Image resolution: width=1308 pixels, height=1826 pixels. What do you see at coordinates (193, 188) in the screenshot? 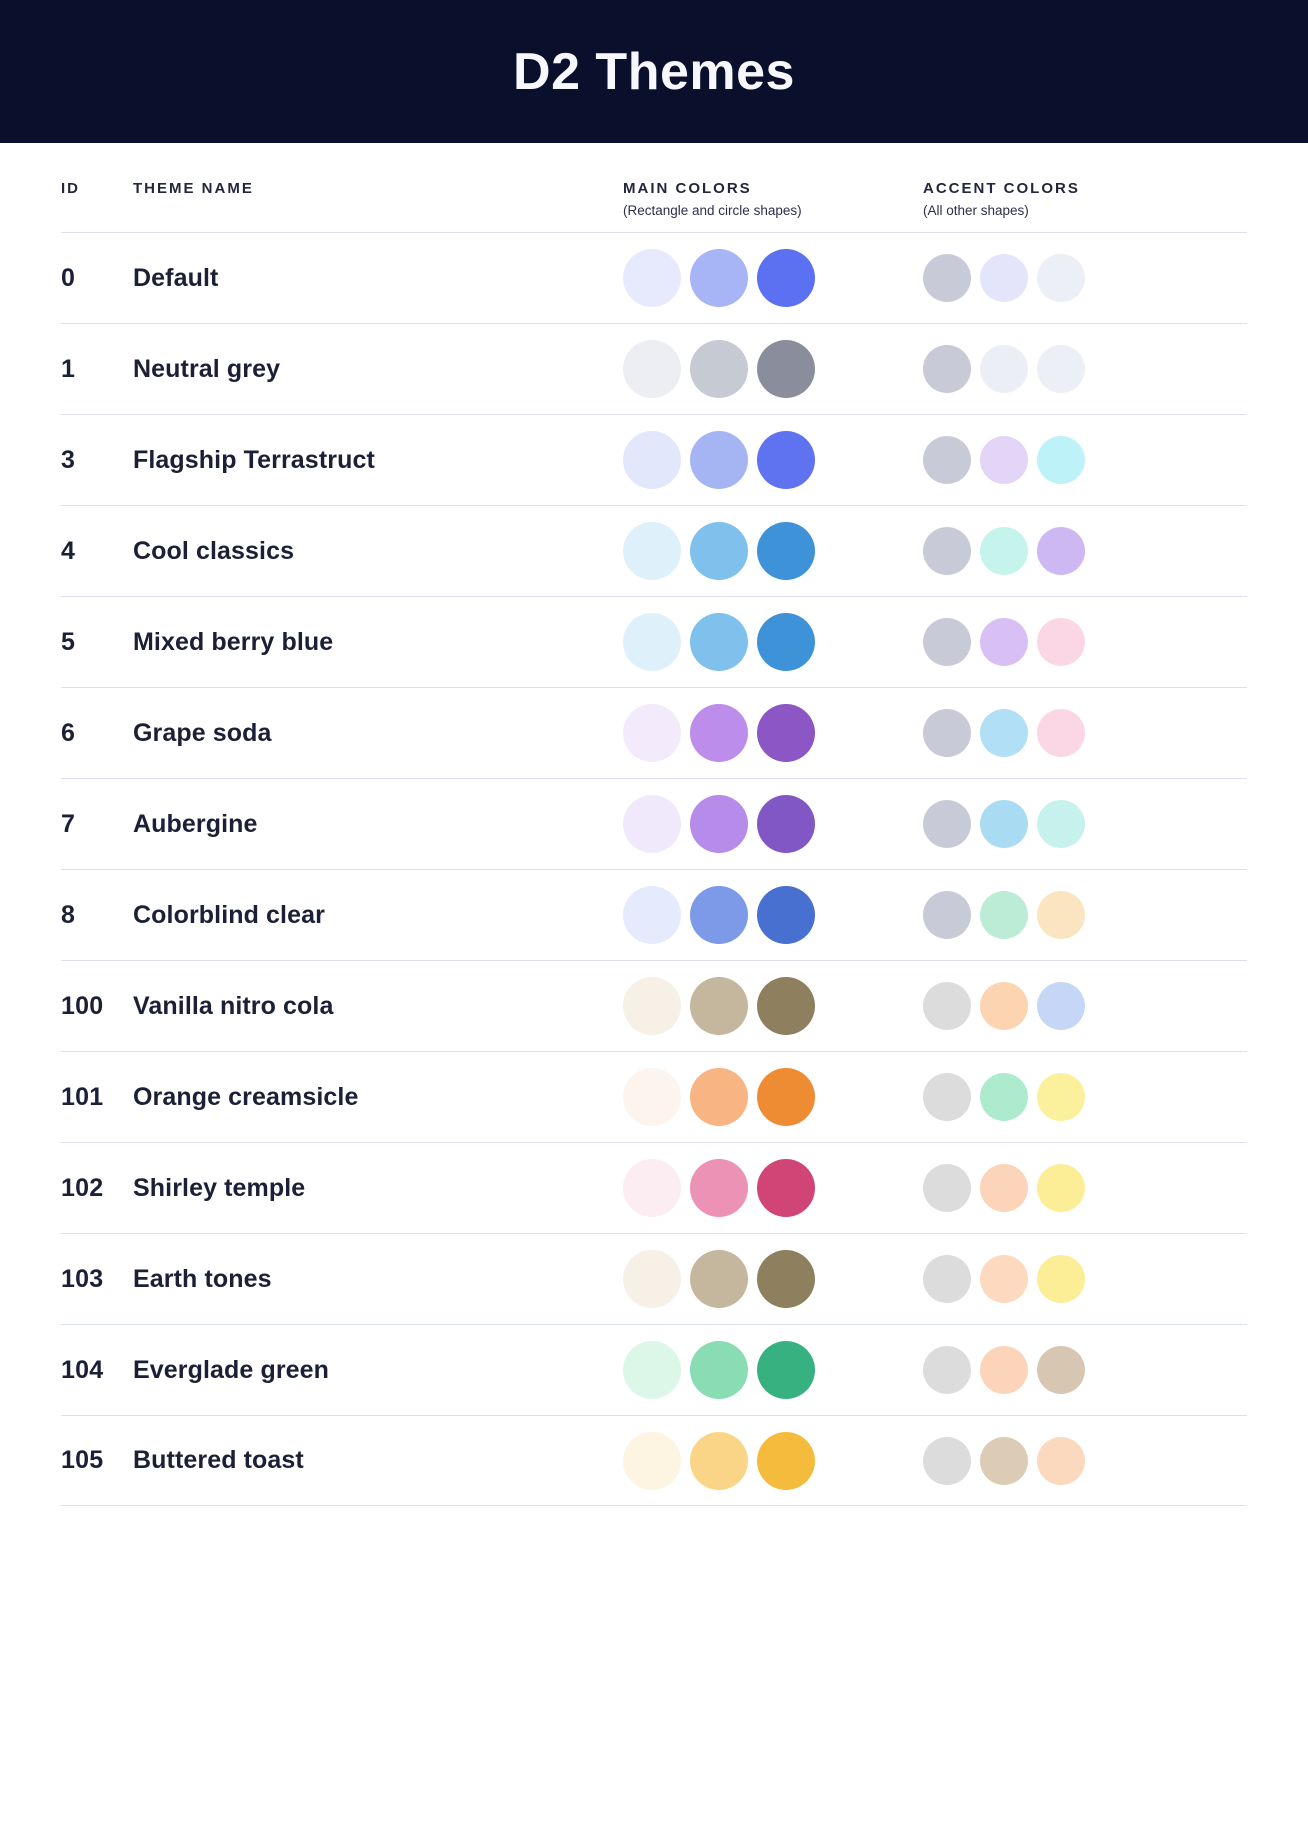
I see `column-header-theme-name: THEME NAME` at bounding box center [193, 188].